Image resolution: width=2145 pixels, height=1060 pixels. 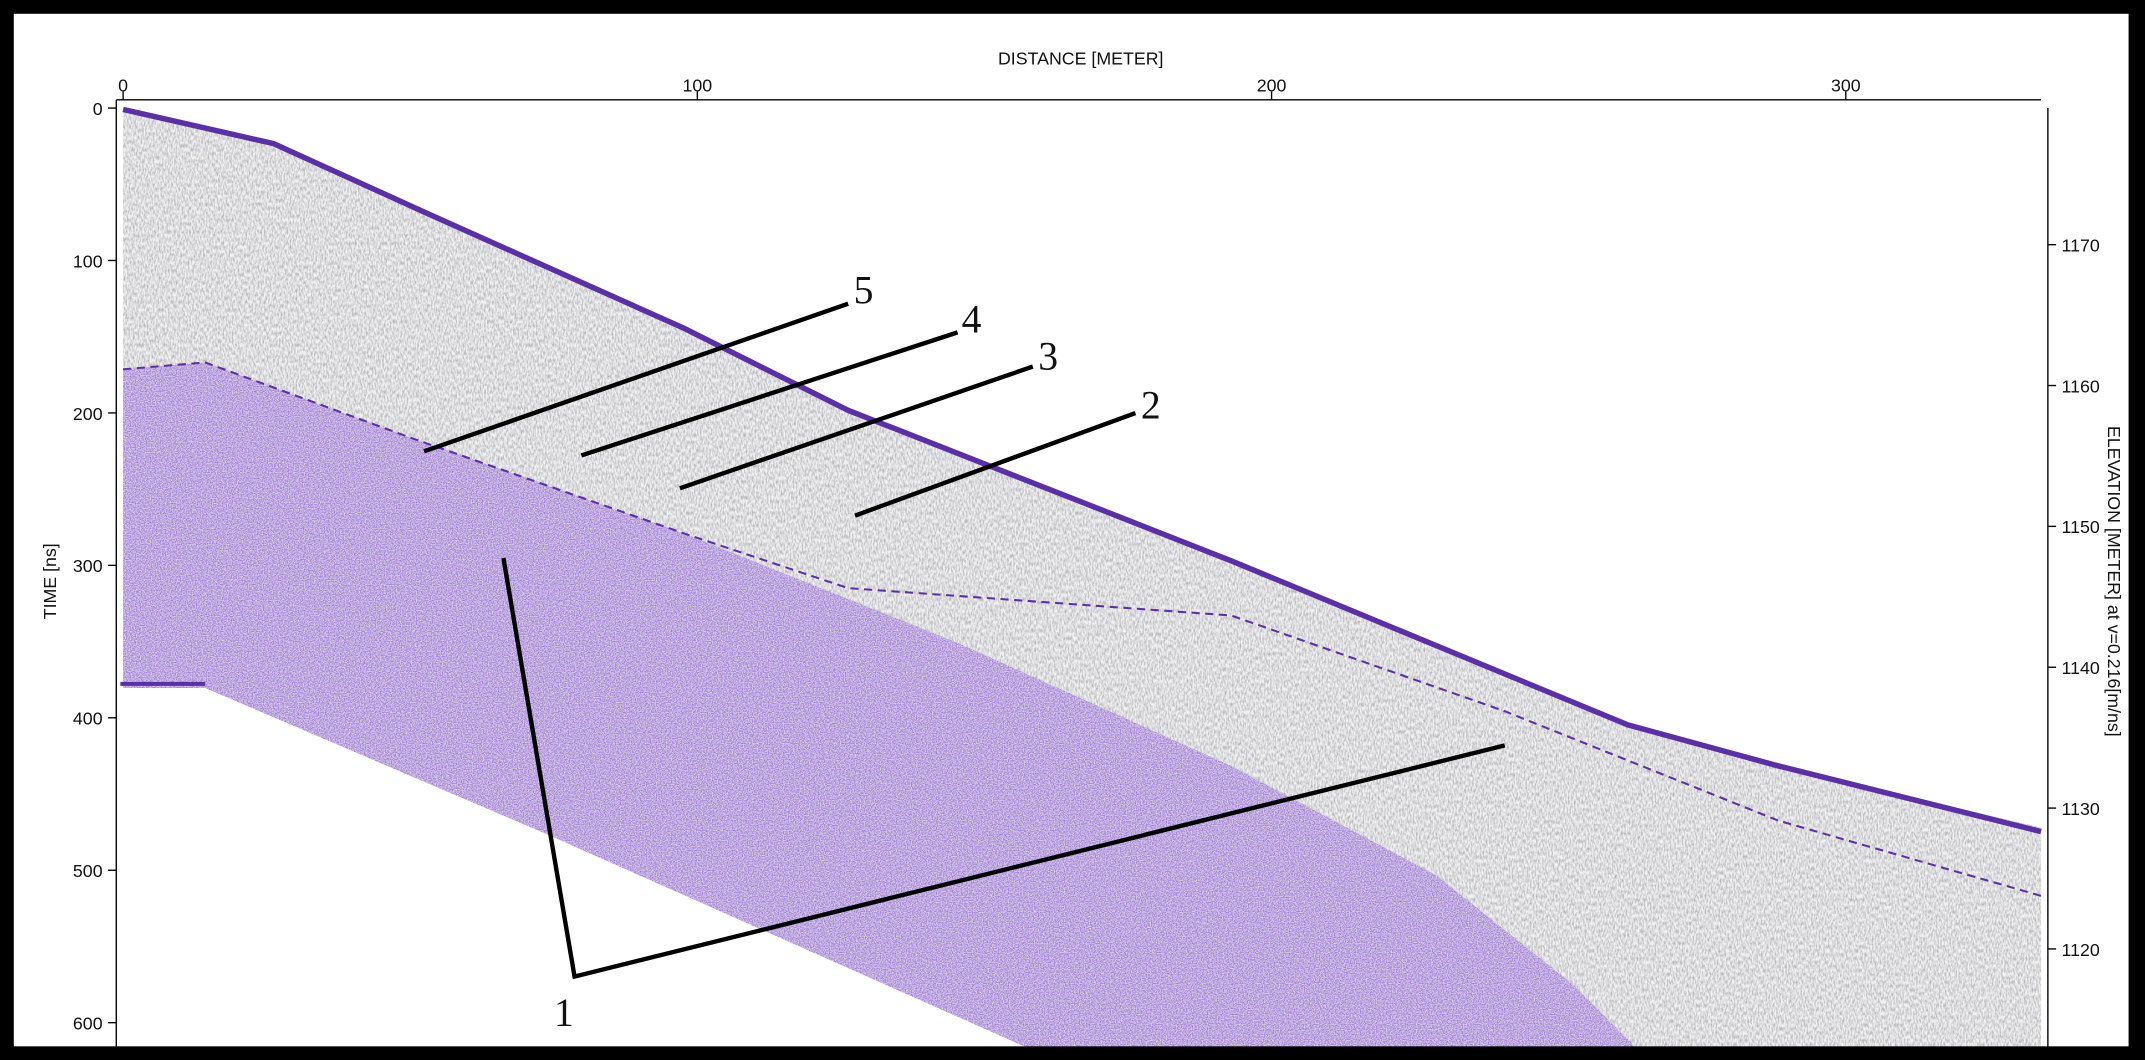 What do you see at coordinates (2081, 950) in the screenshot?
I see `y2-tick-label: 1120` at bounding box center [2081, 950].